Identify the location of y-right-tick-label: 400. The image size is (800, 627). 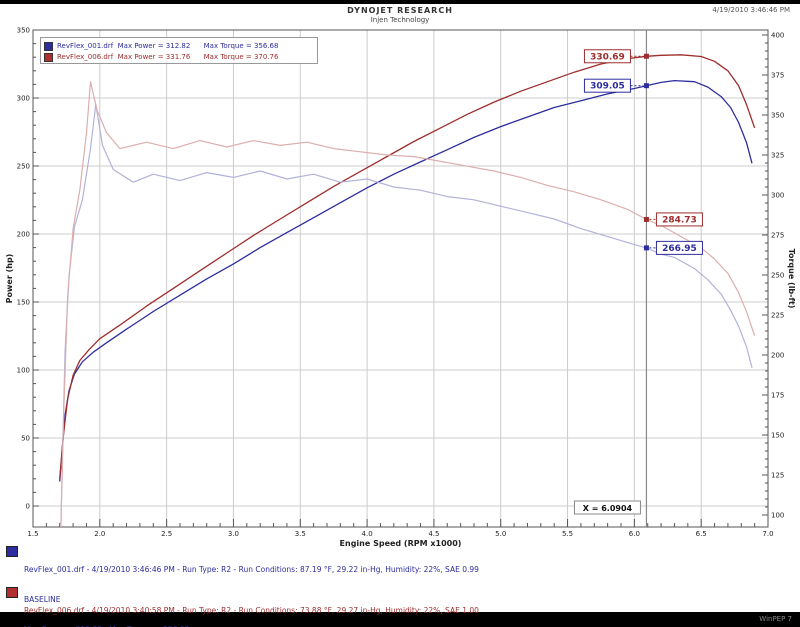
(777, 36).